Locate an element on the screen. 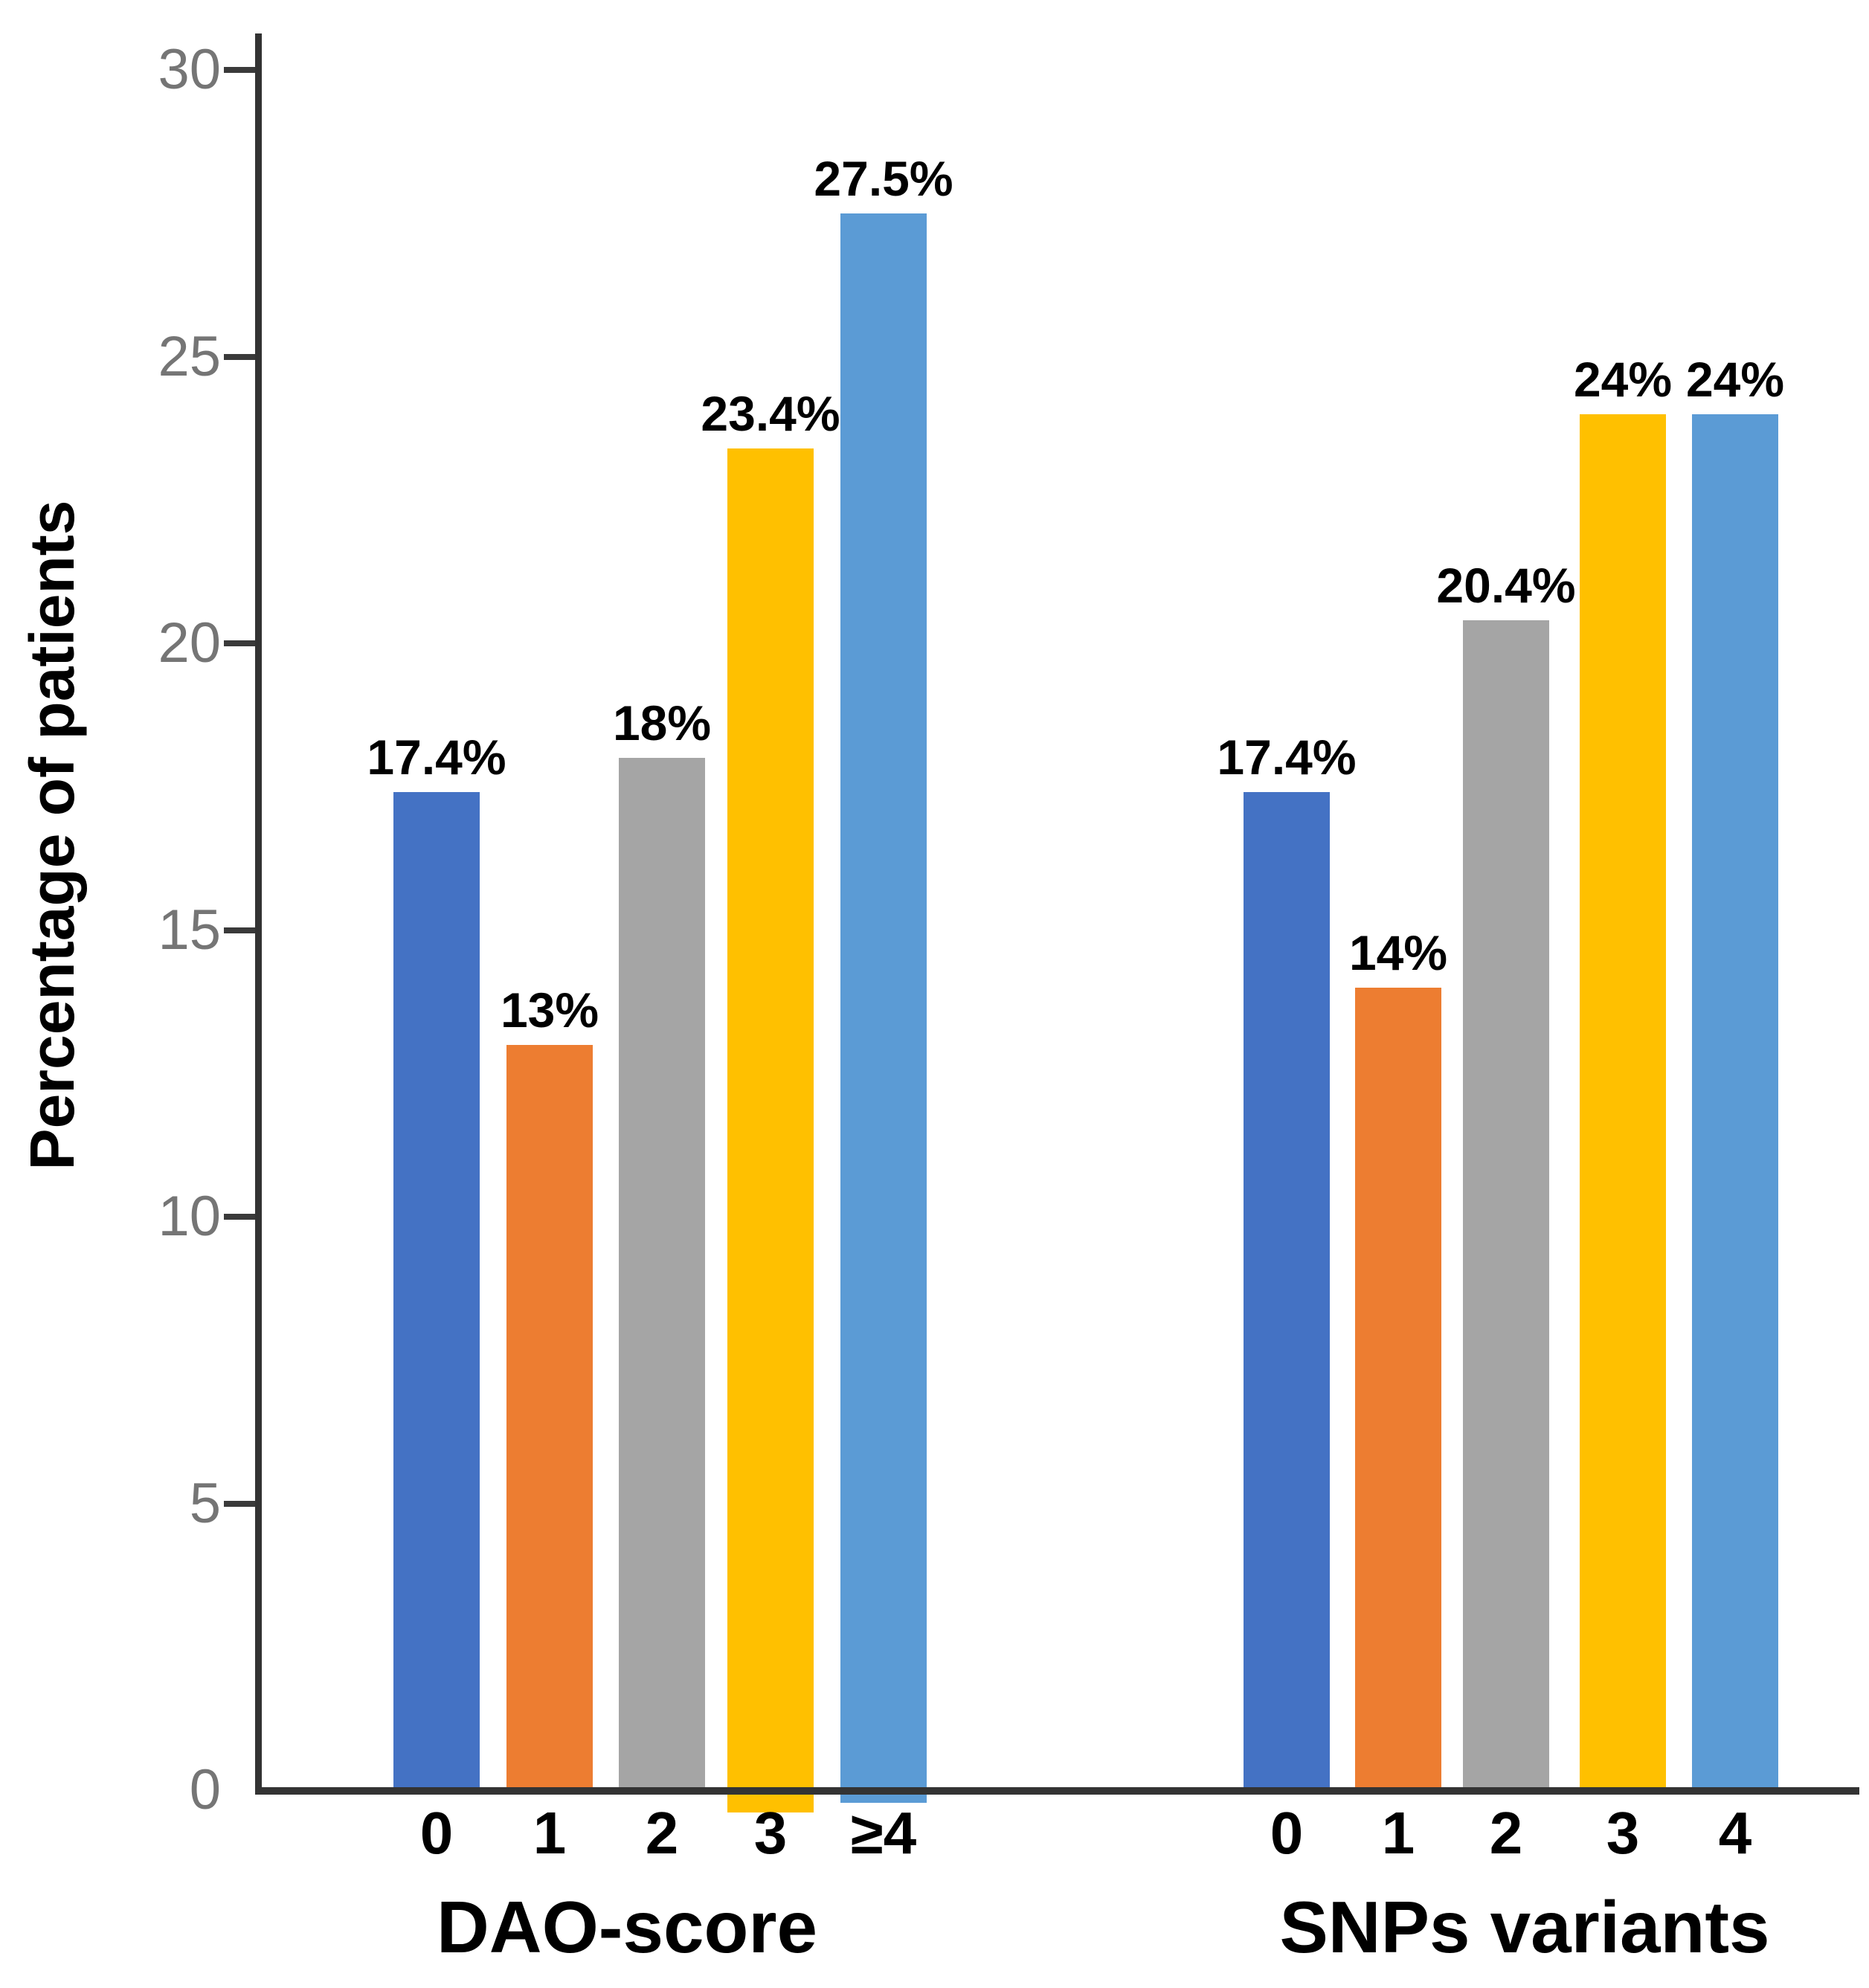  bar-value-label: 18% is located at coordinates (662, 723).